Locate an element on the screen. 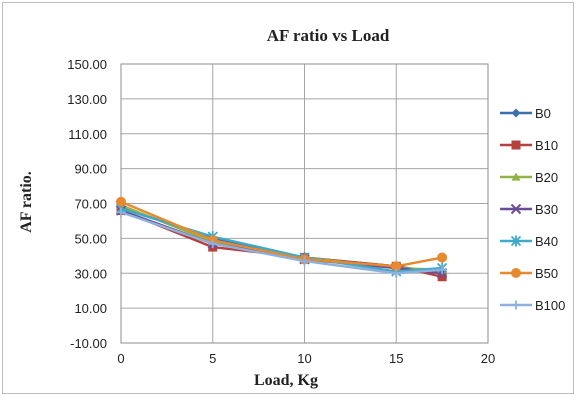  y-axis-title: AF ratio. is located at coordinates (26, 202).